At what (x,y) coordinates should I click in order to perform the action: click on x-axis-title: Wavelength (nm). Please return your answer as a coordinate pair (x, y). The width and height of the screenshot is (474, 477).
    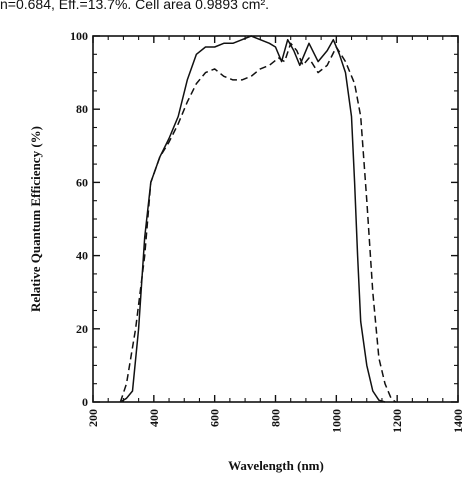
    Looking at the image, I should click on (276, 465).